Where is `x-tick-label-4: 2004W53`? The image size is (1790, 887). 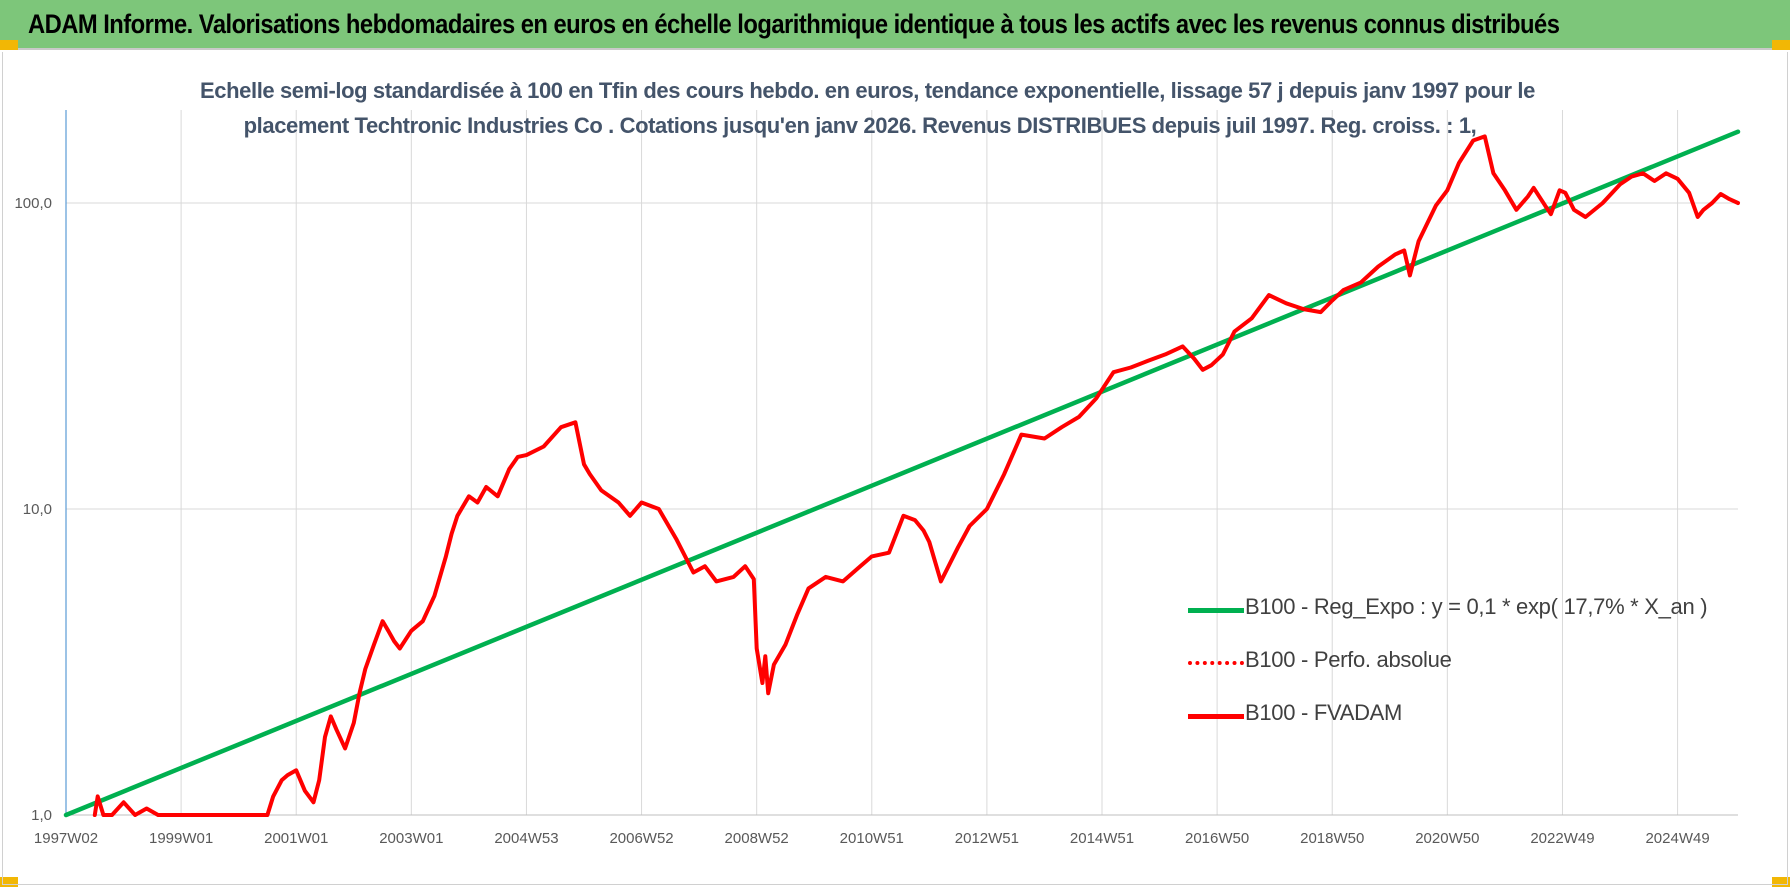
x-tick-label-4: 2004W53 is located at coordinates (526, 838).